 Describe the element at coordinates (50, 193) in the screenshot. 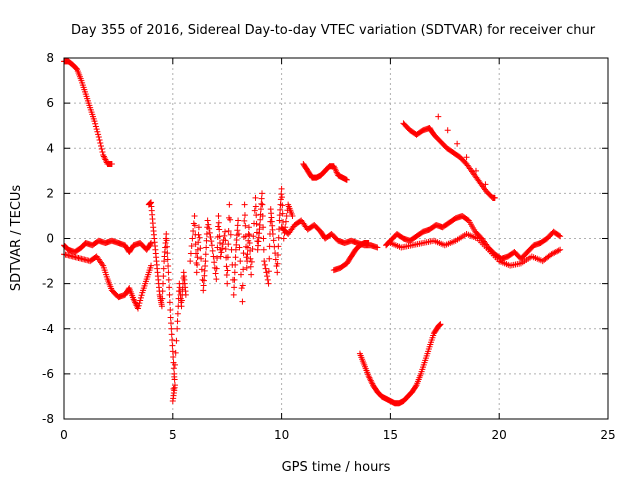

I see `y-tick-label: 2` at that location.